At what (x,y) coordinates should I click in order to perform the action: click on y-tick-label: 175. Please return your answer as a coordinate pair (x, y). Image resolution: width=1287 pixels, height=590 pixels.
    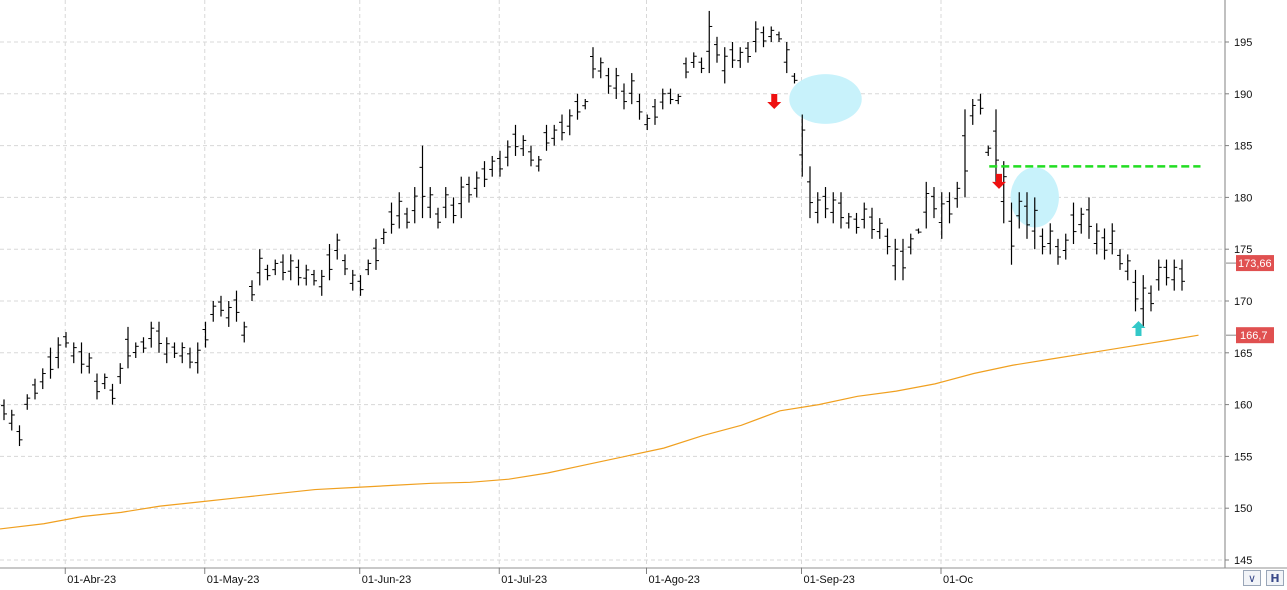
    Looking at the image, I should click on (1243, 250).